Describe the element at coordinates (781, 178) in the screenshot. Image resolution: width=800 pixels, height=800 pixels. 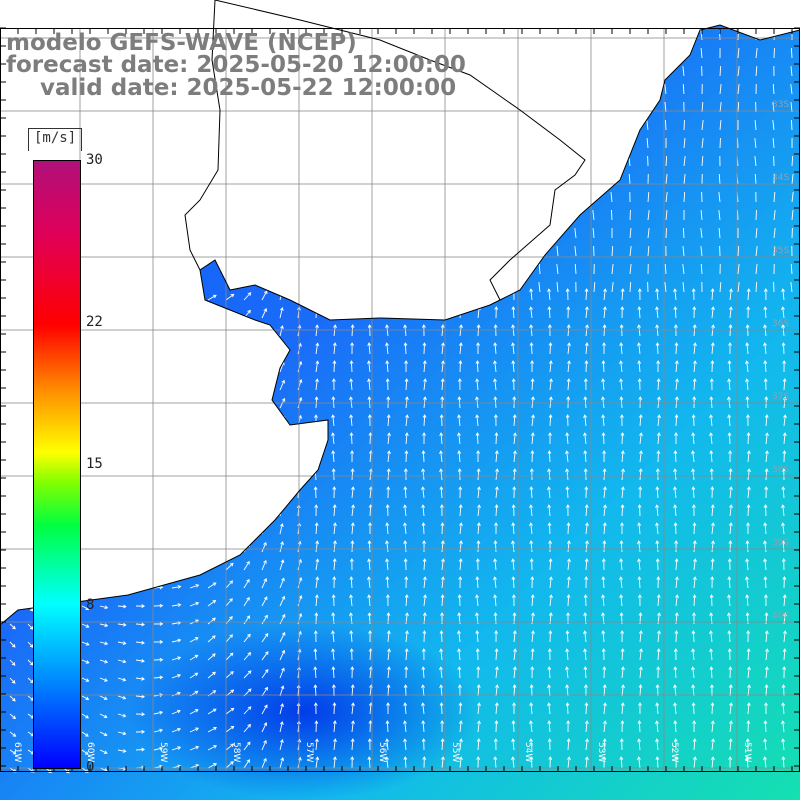
I see `lat-label: 34S` at that location.